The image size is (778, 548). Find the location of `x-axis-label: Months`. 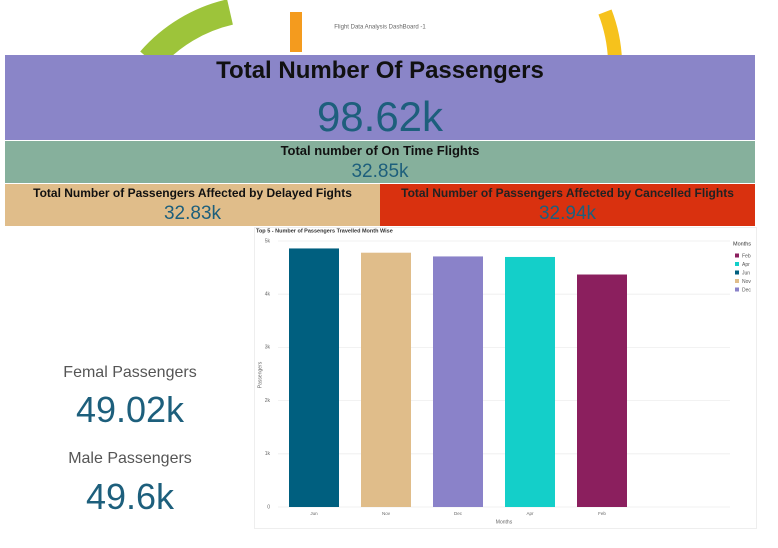

x-axis-label: Months is located at coordinates (504, 522).